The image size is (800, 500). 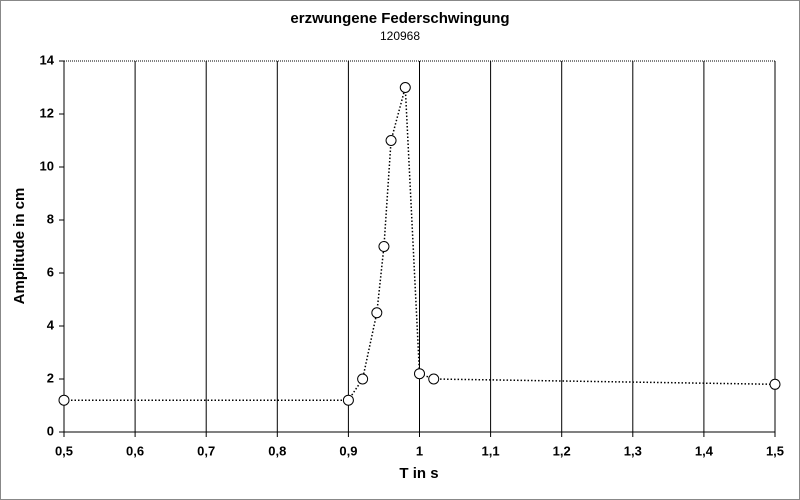 What do you see at coordinates (47, 165) in the screenshot?
I see `y-tick-label: 10` at bounding box center [47, 165].